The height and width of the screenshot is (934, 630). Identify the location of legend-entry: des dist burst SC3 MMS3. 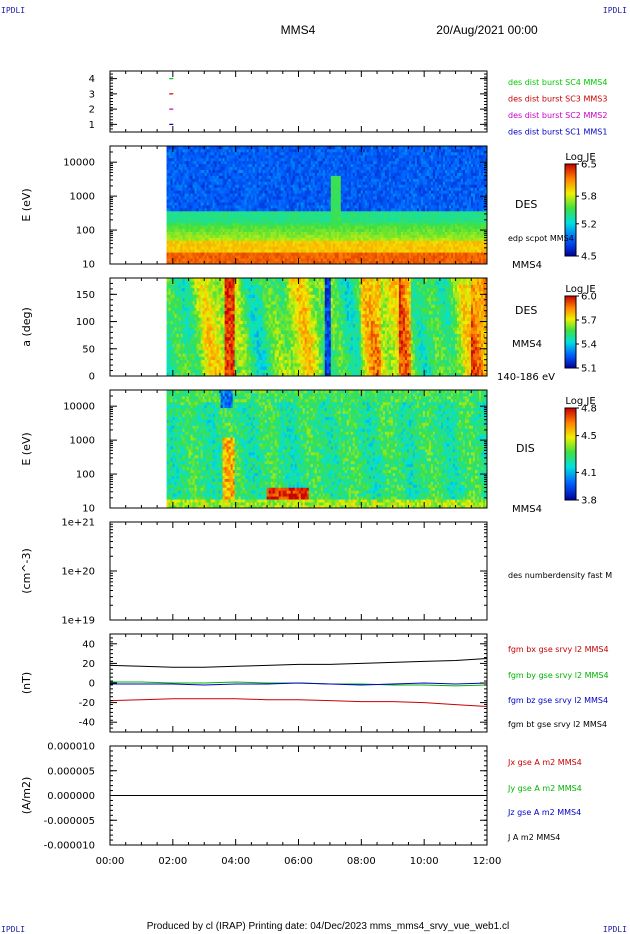
(557, 99).